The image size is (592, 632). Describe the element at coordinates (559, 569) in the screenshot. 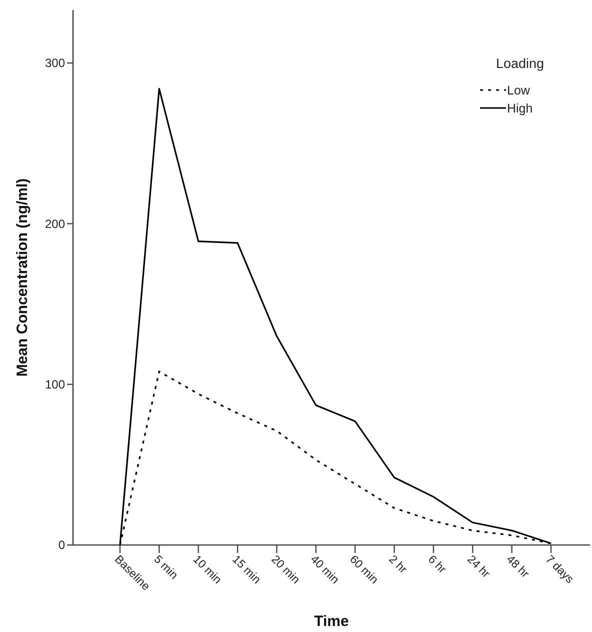

I see `x-tick-label: 7 days` at that location.